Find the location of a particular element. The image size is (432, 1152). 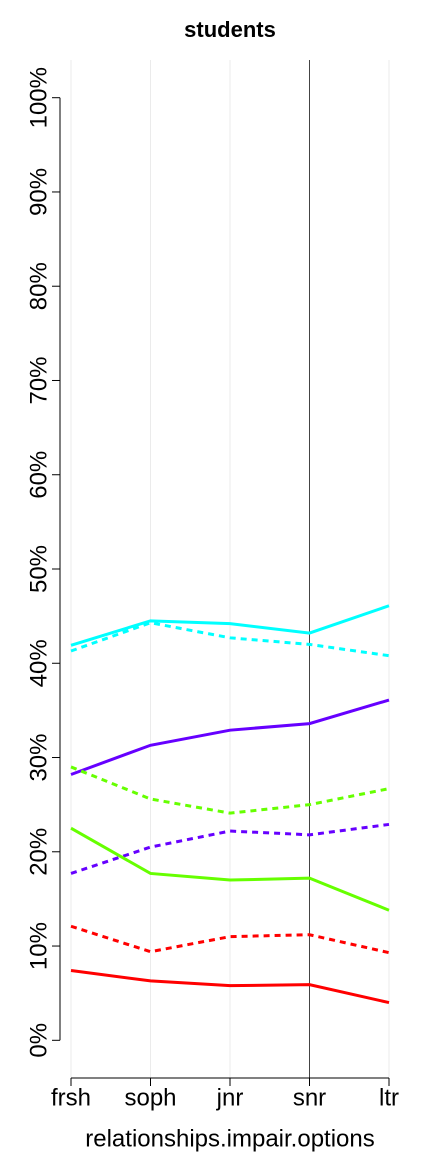

x-tick-label: frsh is located at coordinates (71, 1097).